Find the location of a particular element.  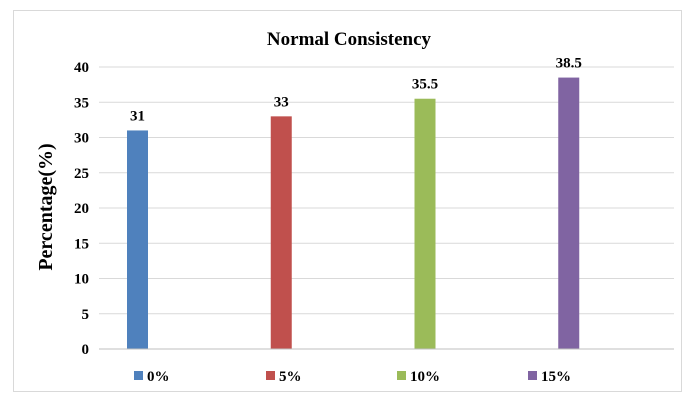

chart-title: Normal Consistency is located at coordinates (349, 39).